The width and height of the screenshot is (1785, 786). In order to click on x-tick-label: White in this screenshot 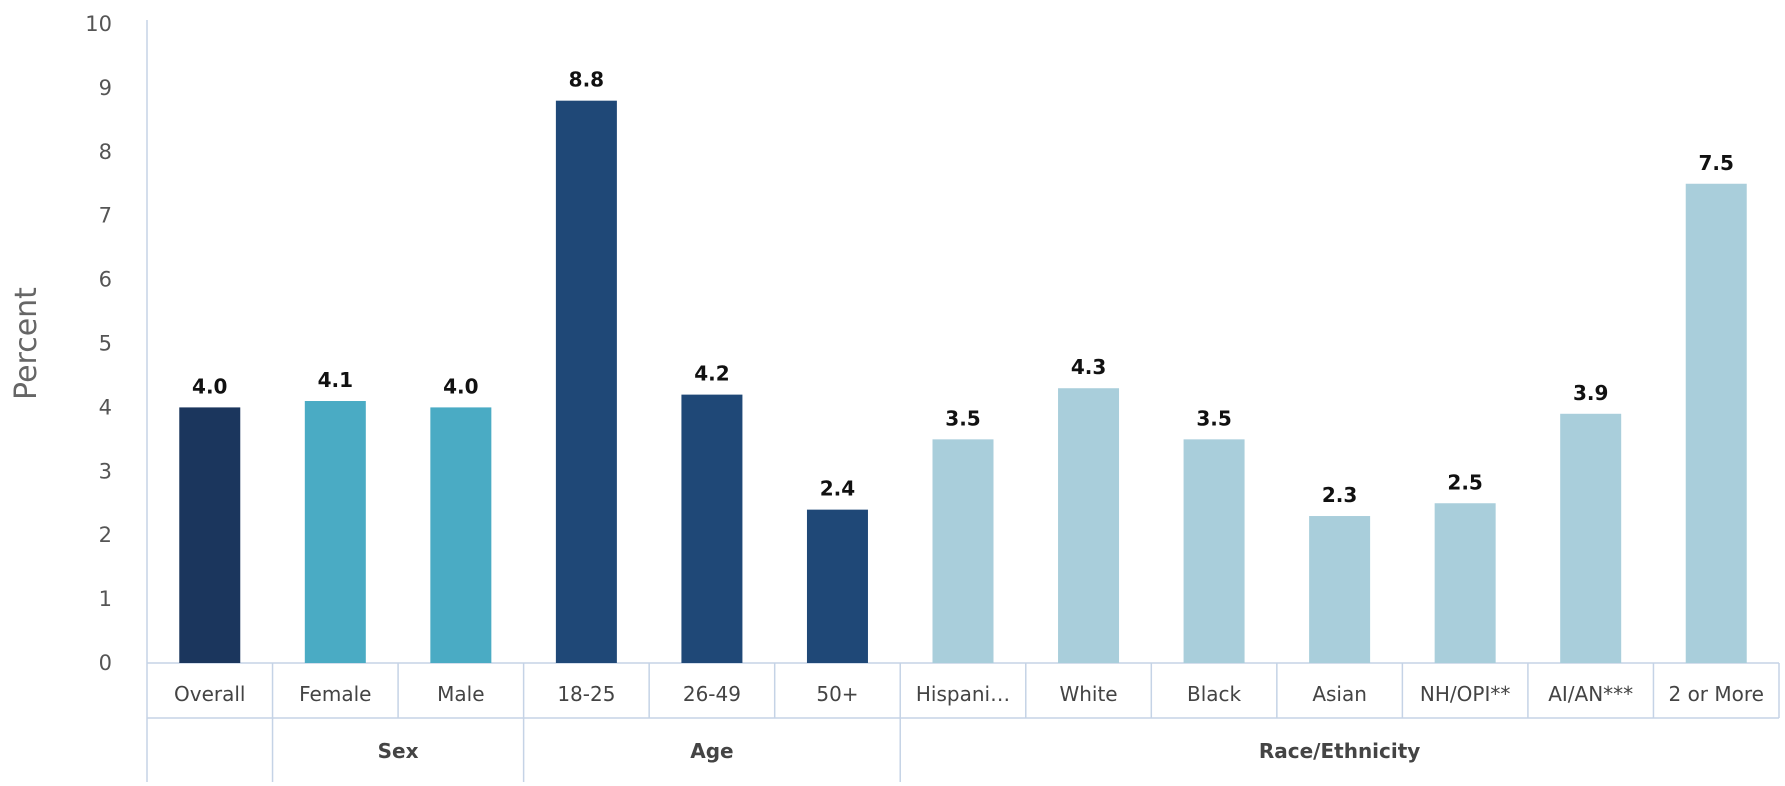, I will do `click(1088, 694)`.